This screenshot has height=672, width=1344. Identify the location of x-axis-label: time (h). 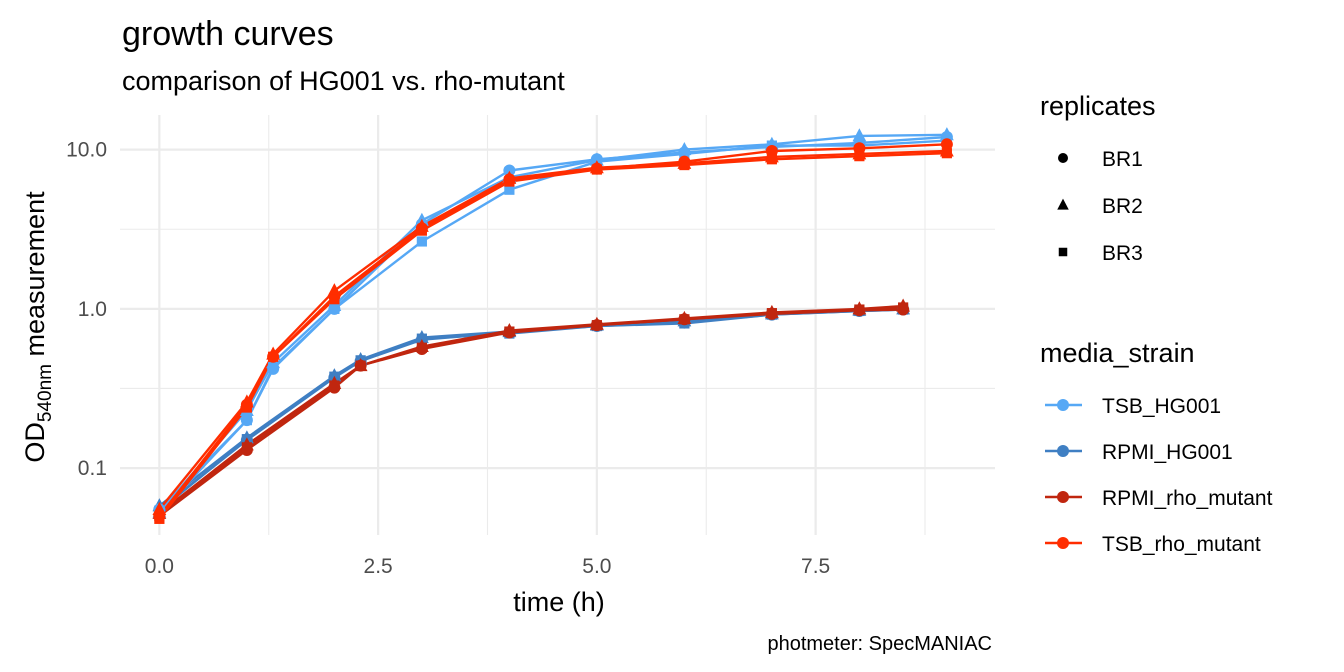
(559, 602).